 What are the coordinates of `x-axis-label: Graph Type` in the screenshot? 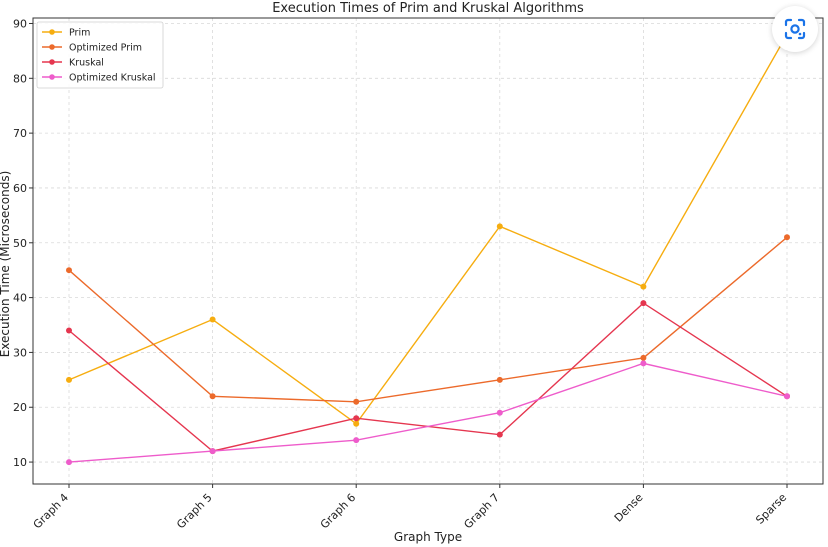 It's located at (428, 537).